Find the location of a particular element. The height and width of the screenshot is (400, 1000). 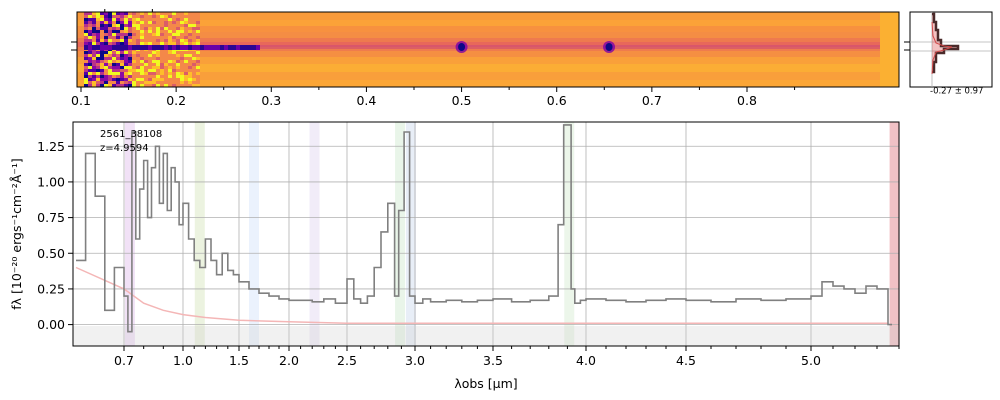

x-tick-label: 0.8 is located at coordinates (747, 100).